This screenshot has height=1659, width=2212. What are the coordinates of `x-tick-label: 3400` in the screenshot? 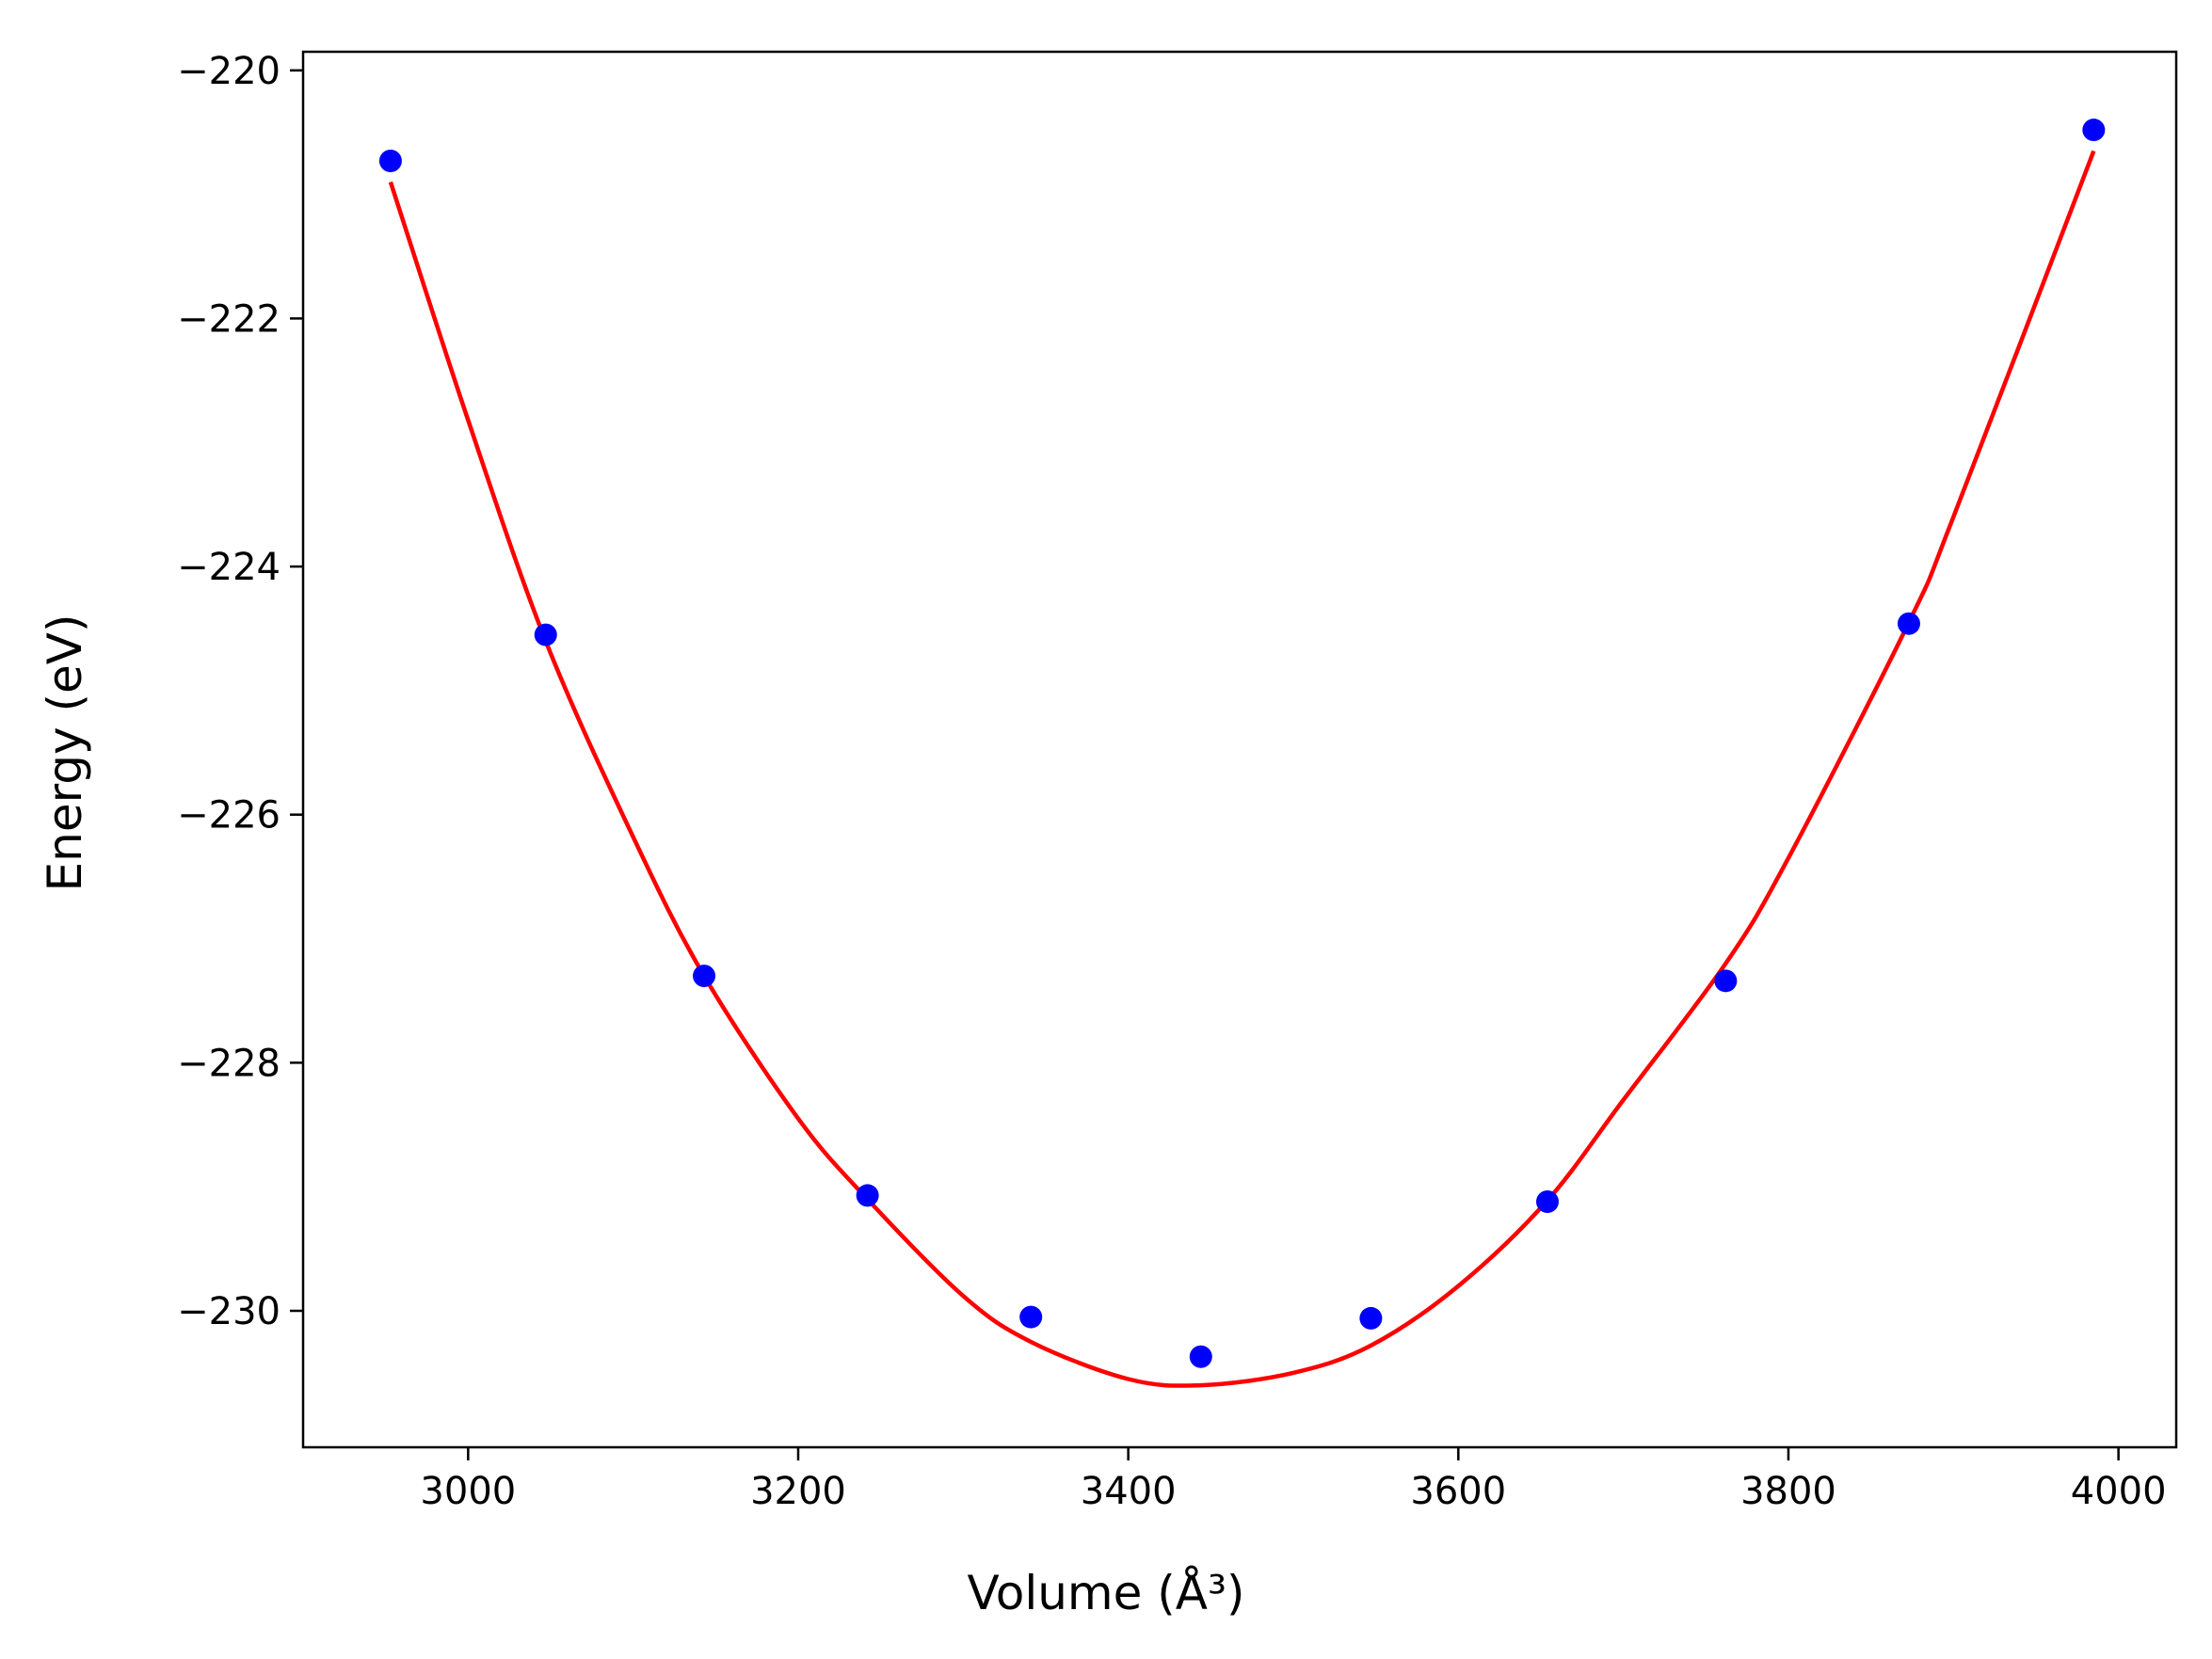 It's located at (1129, 1491).